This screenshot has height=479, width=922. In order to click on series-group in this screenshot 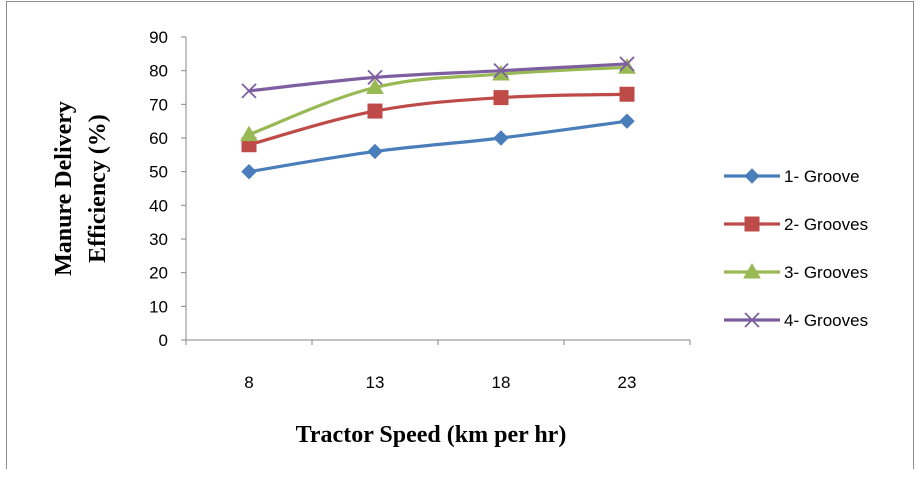, I will do `click(438, 118)`.